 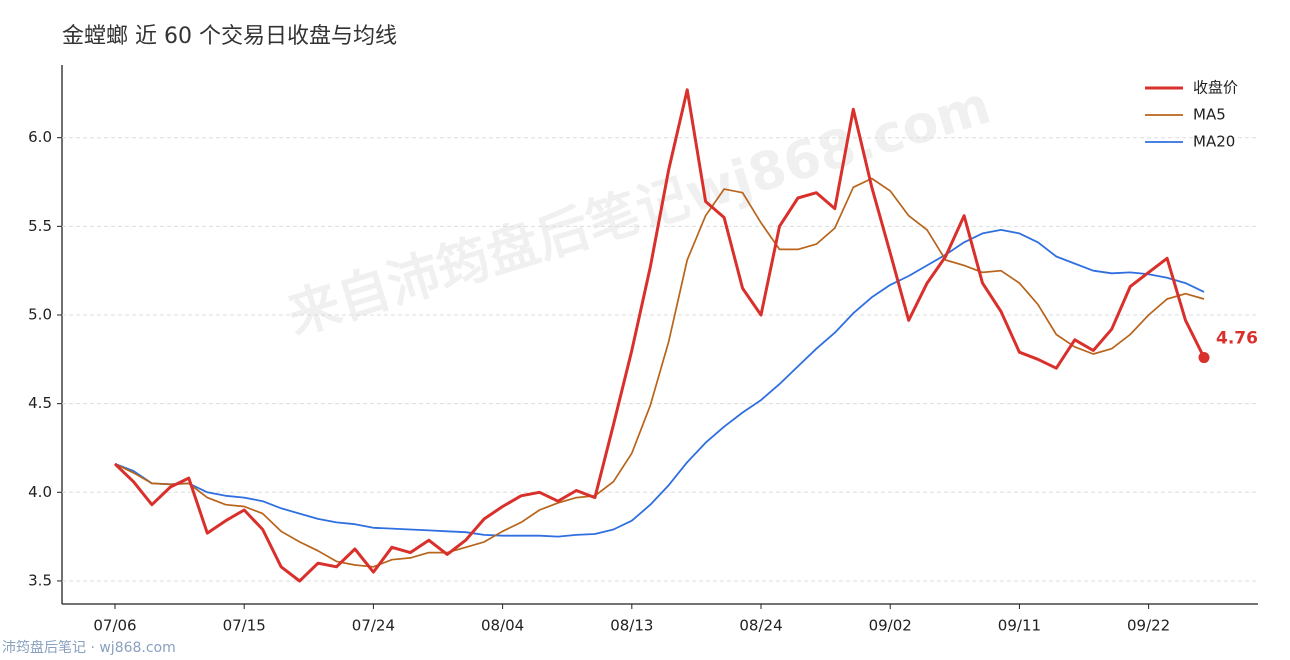 I want to click on y-tick-label: 3.5, so click(x=40, y=580).